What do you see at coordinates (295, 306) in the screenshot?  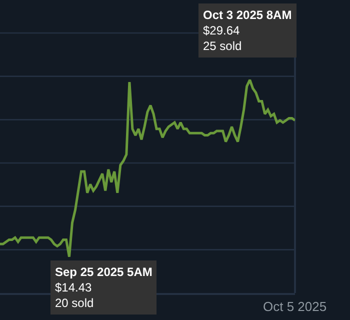 I see `text: Oct 5 2025` at bounding box center [295, 306].